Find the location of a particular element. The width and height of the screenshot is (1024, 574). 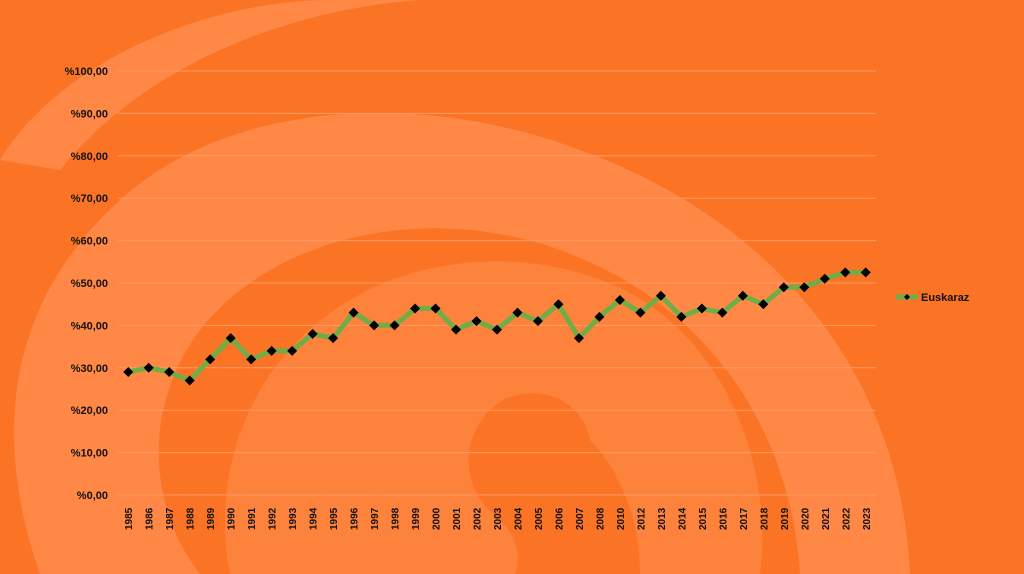

x-tick-label: 2006 is located at coordinates (559, 518).